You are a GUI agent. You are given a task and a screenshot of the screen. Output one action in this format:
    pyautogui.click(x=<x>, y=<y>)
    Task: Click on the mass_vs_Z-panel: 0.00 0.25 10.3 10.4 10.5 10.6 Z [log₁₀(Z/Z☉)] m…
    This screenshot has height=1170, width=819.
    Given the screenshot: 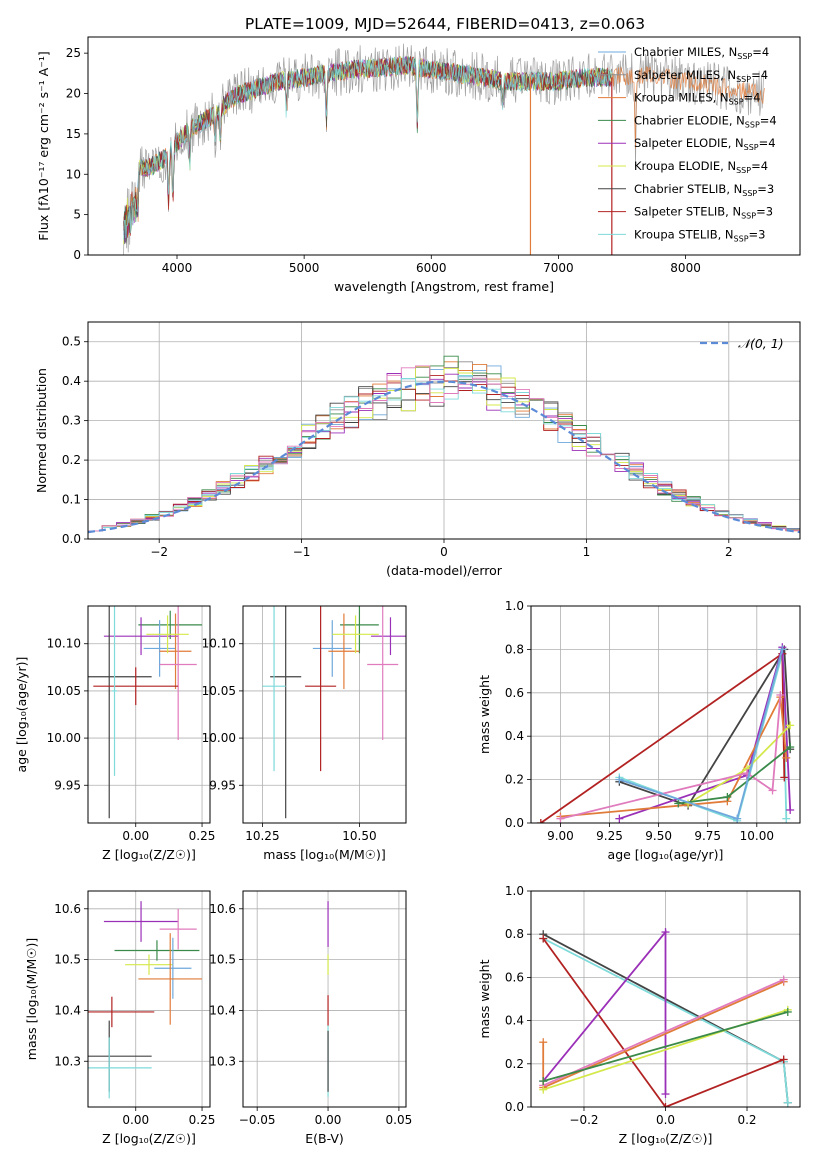 What is the action you would take?
    pyautogui.click(x=119, y=1018)
    